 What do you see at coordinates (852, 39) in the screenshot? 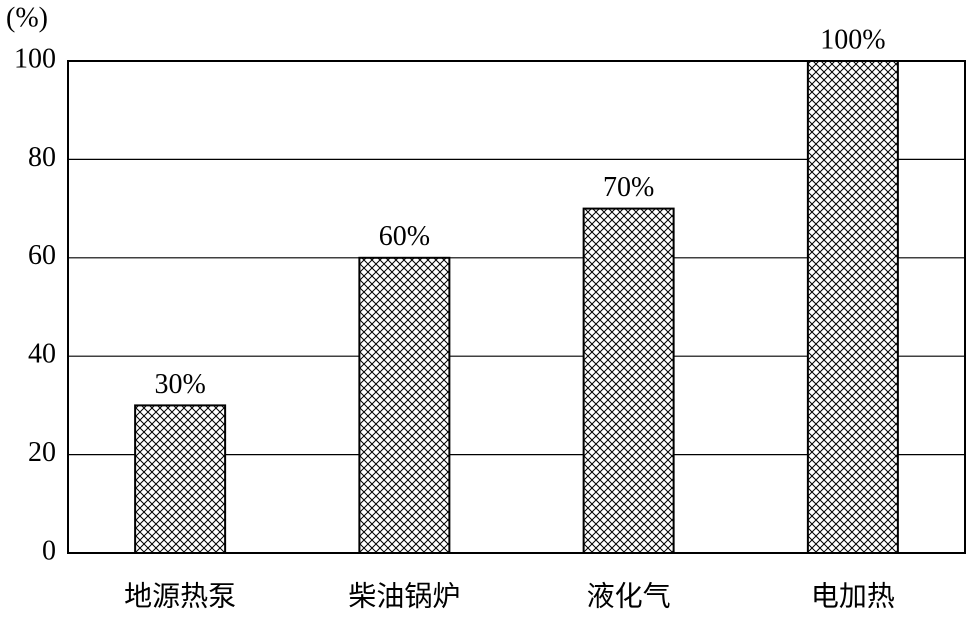
I see `value-label: 100%` at bounding box center [852, 39].